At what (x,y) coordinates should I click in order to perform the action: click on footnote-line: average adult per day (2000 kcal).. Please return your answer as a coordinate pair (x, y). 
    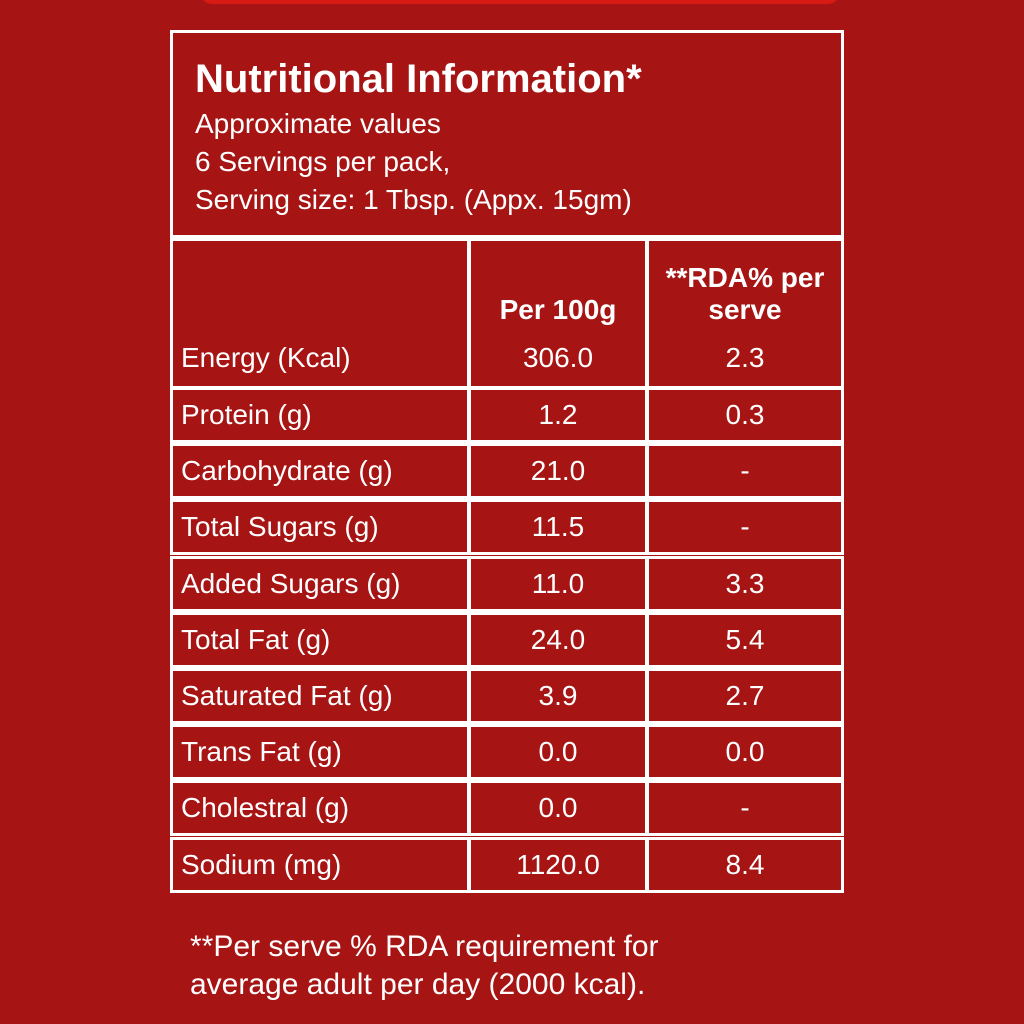
    Looking at the image, I should click on (418, 984).